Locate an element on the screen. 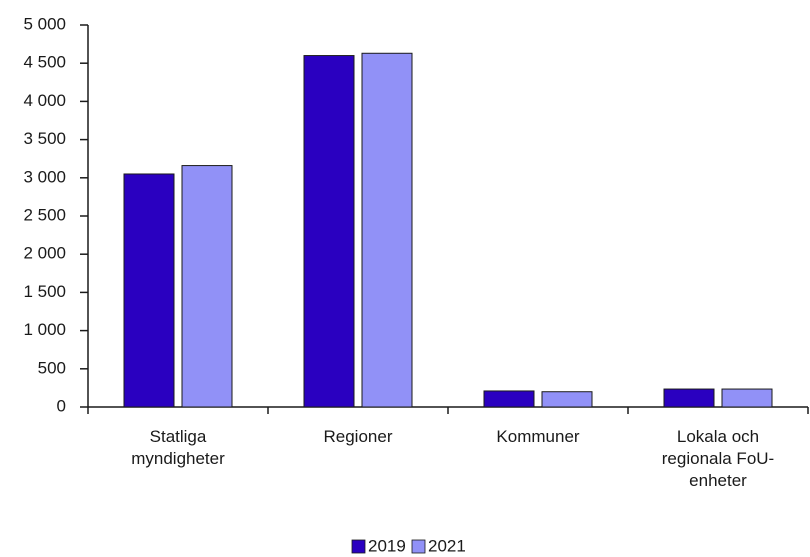 The image size is (810, 557). y-tick-label: 1 500 is located at coordinates (44, 291).